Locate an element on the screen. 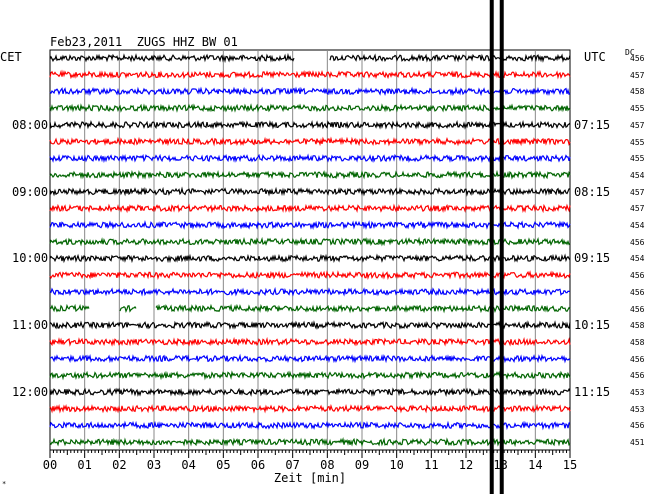  x-axis-title: Zeit [min] is located at coordinates (310, 478).